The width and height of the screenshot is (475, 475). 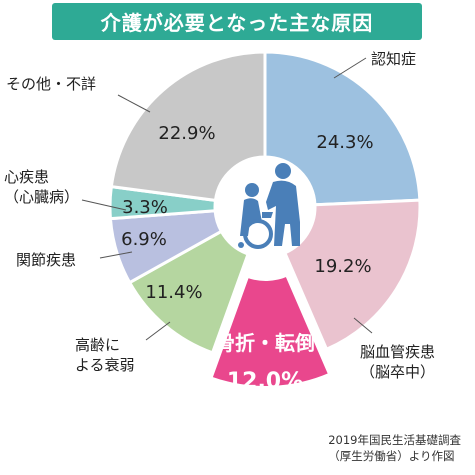 What do you see at coordinates (237, 21) in the screenshot?
I see `chart-title: 介護が必要となった主な原因` at bounding box center [237, 21].